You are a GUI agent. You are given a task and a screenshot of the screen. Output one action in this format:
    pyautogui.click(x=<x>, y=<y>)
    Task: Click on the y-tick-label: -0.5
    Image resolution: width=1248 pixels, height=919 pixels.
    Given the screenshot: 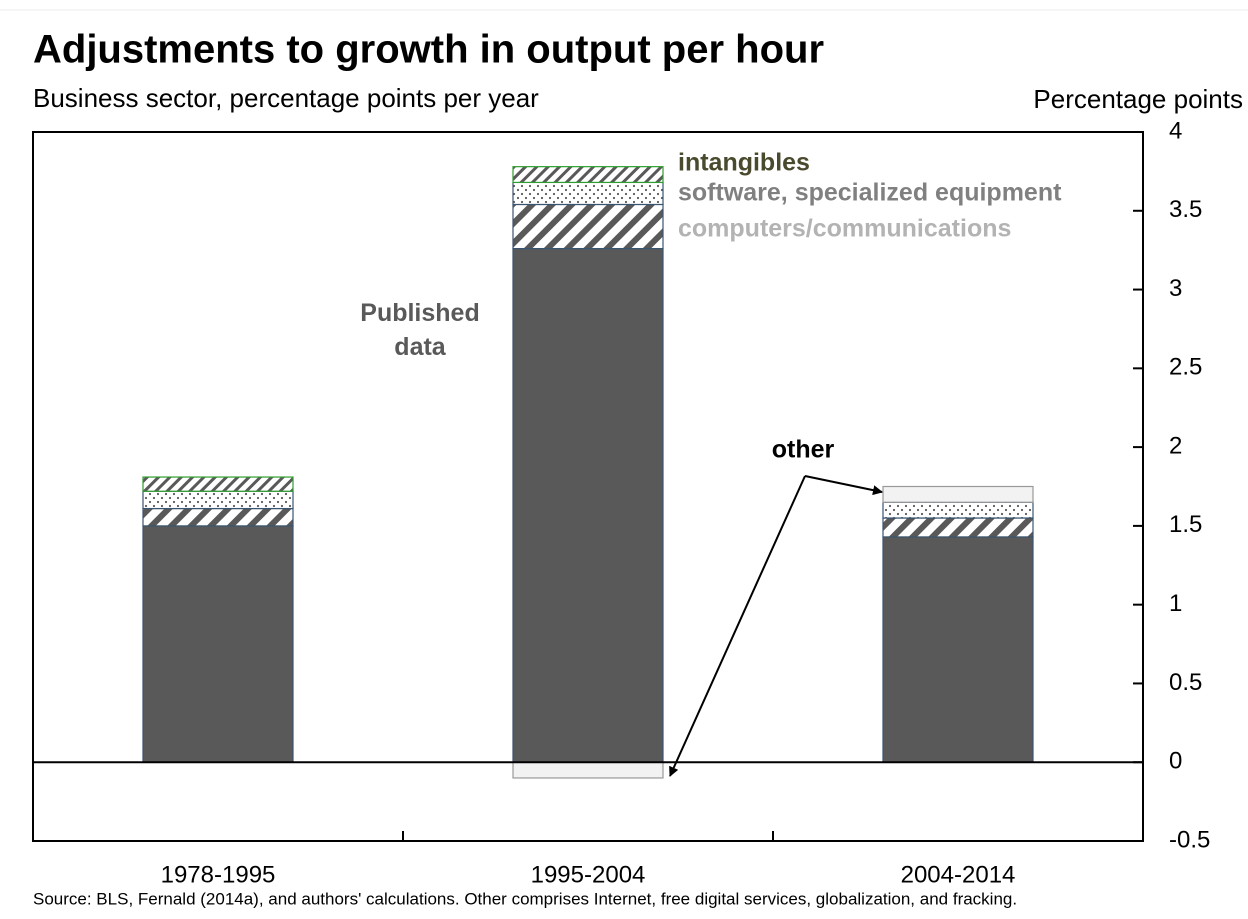 What is the action you would take?
    pyautogui.click(x=1189, y=839)
    